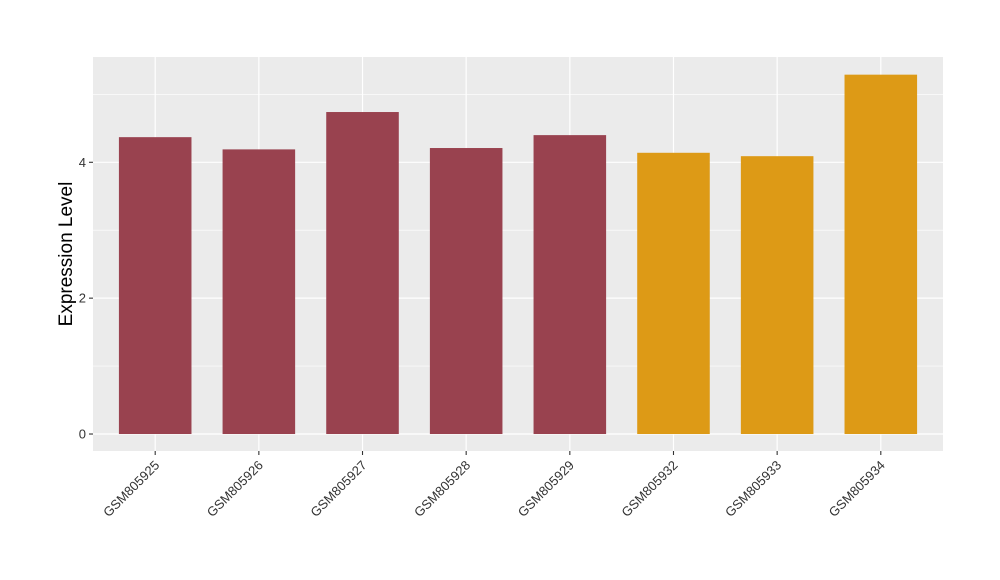 The image size is (1000, 580). I want to click on y-tick-label-2: 4, so click(82, 162).